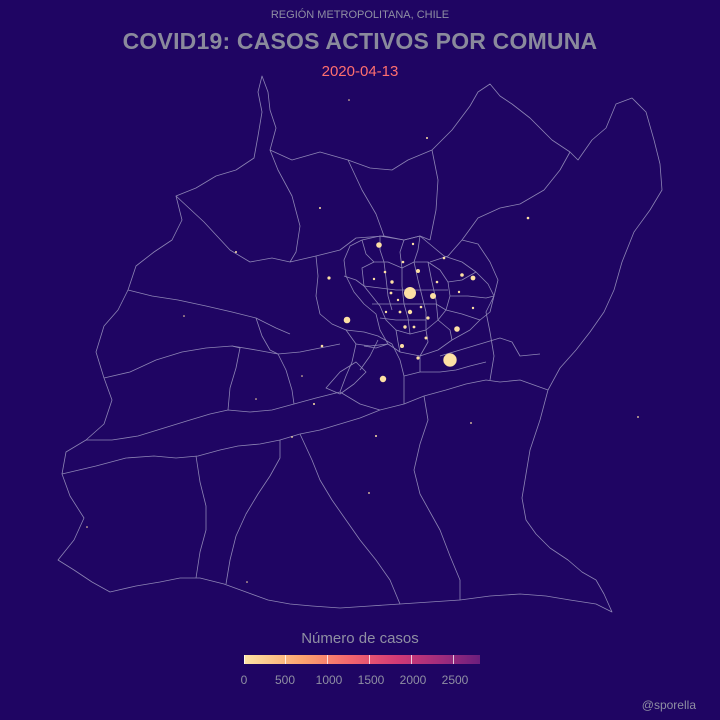 The image size is (720, 720). What do you see at coordinates (668, 705) in the screenshot?
I see `author-credit: @sporella` at bounding box center [668, 705].